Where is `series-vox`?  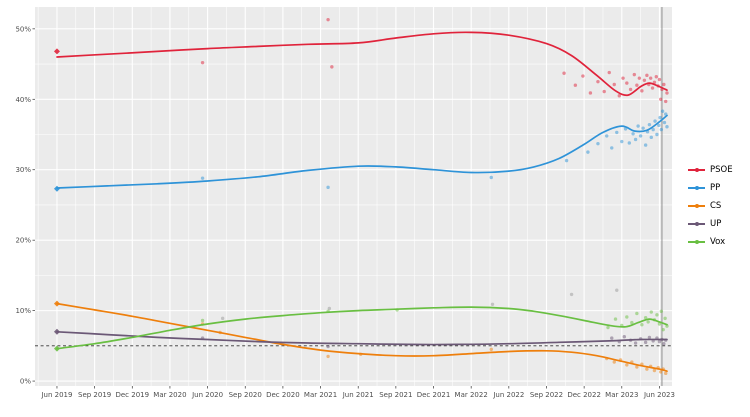
series-vox is located at coordinates (361, 329).